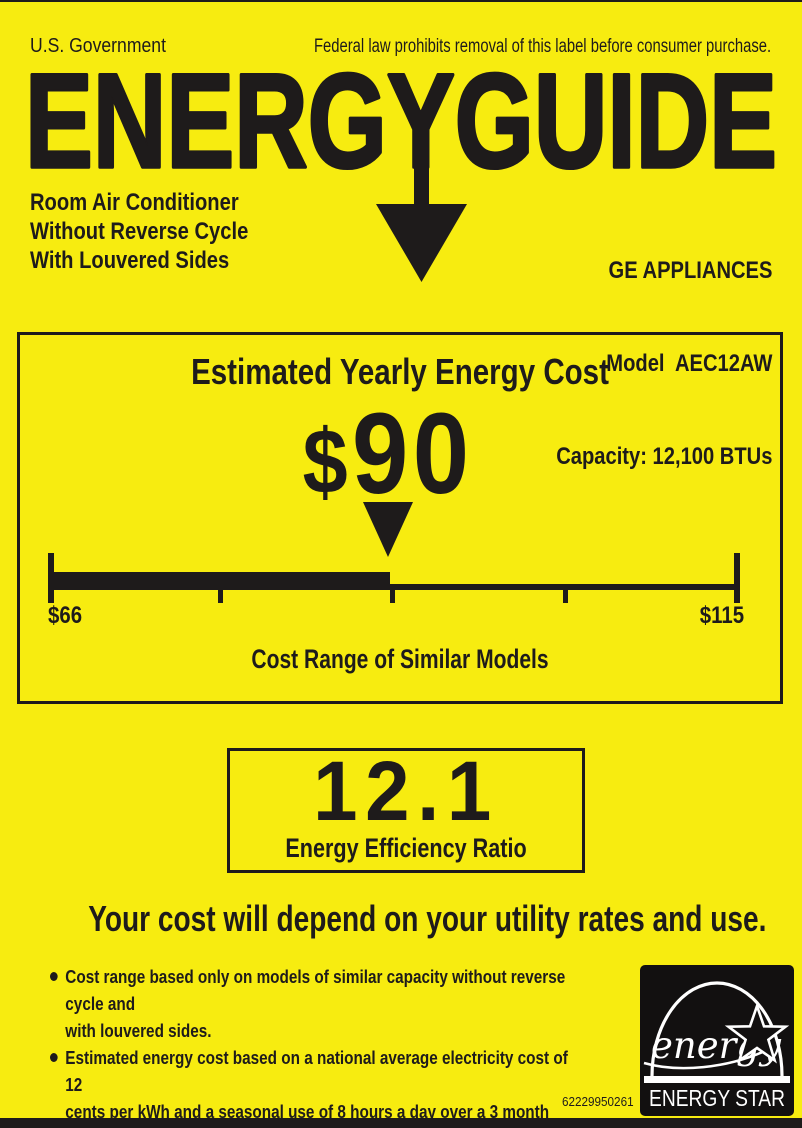 The width and height of the screenshot is (802, 1128). I want to click on scale-endcap-right, so click(737, 578).